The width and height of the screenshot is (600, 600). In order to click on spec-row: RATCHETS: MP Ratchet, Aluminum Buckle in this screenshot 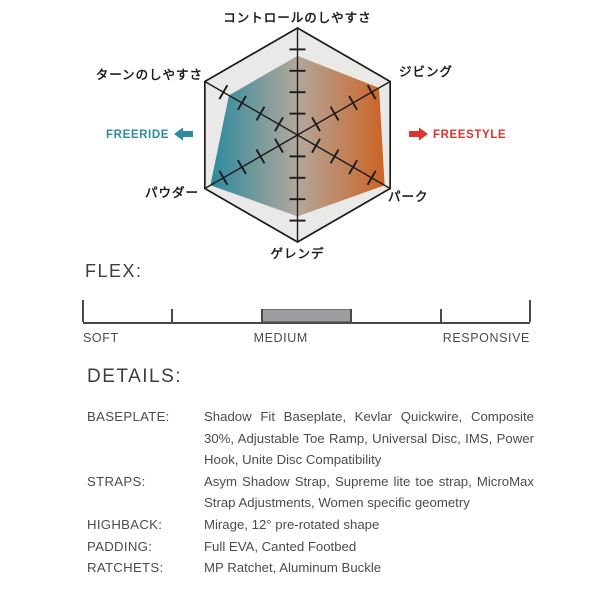, I will do `click(310, 568)`.